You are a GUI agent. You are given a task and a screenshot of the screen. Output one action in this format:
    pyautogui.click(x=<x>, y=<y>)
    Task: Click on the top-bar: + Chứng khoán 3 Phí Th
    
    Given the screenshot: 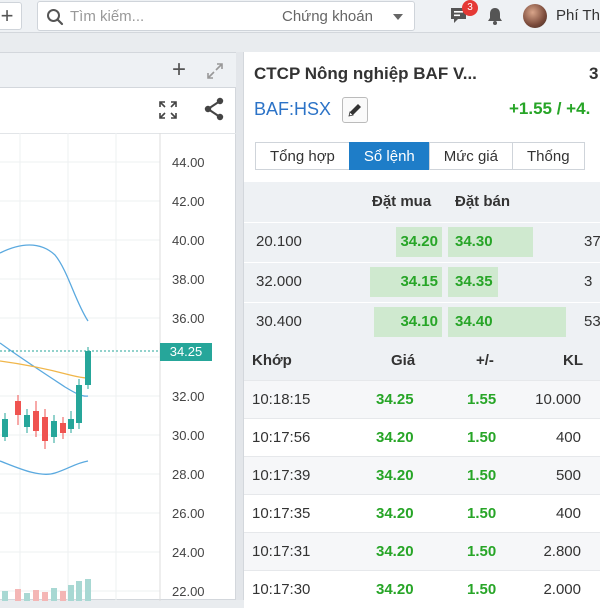 What is the action you would take?
    pyautogui.click(x=300, y=16)
    